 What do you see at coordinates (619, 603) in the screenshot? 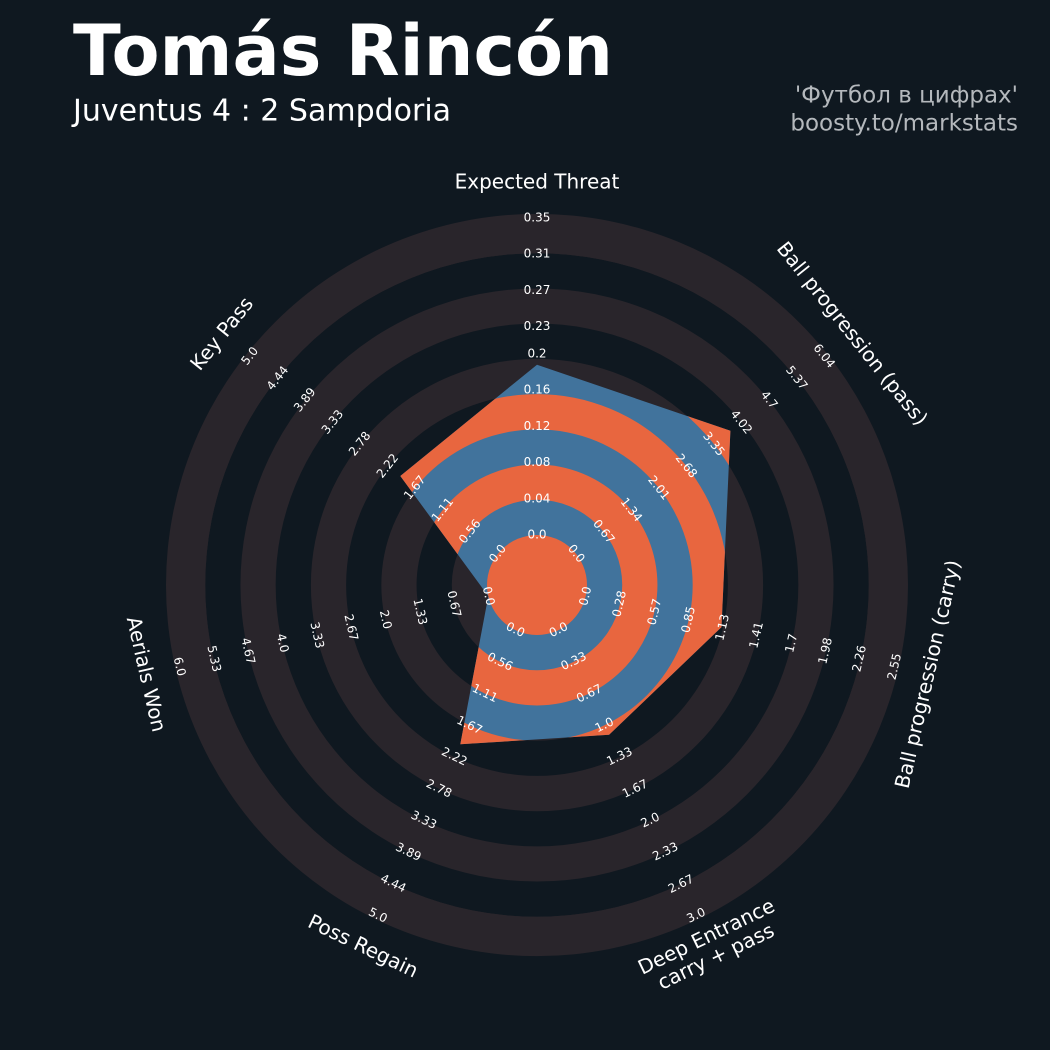
I see `tick-label: 0.28` at bounding box center [619, 603].